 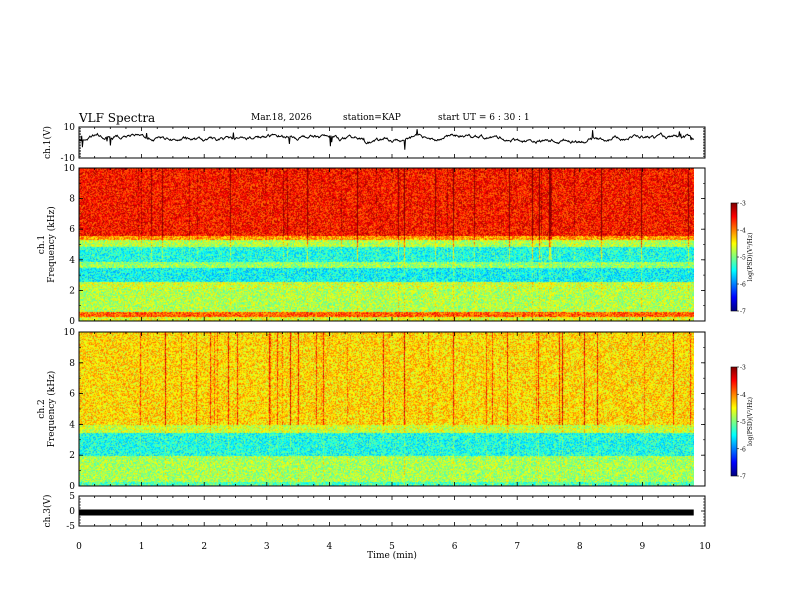 What do you see at coordinates (743, 258) in the screenshot?
I see `ch1-spectrogram-colorbar-tick-label: -5` at bounding box center [743, 258].